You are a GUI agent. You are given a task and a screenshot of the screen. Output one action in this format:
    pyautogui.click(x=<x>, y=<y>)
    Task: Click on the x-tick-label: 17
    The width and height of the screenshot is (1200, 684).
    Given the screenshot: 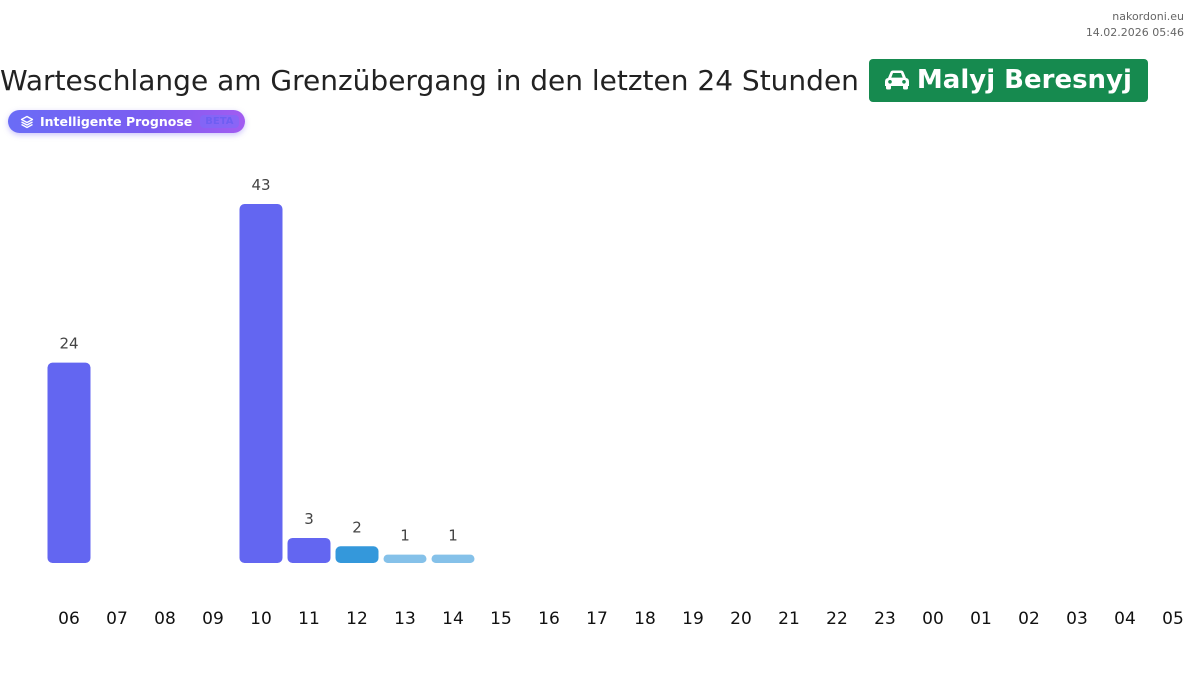 What is the action you would take?
    pyautogui.click(x=597, y=619)
    